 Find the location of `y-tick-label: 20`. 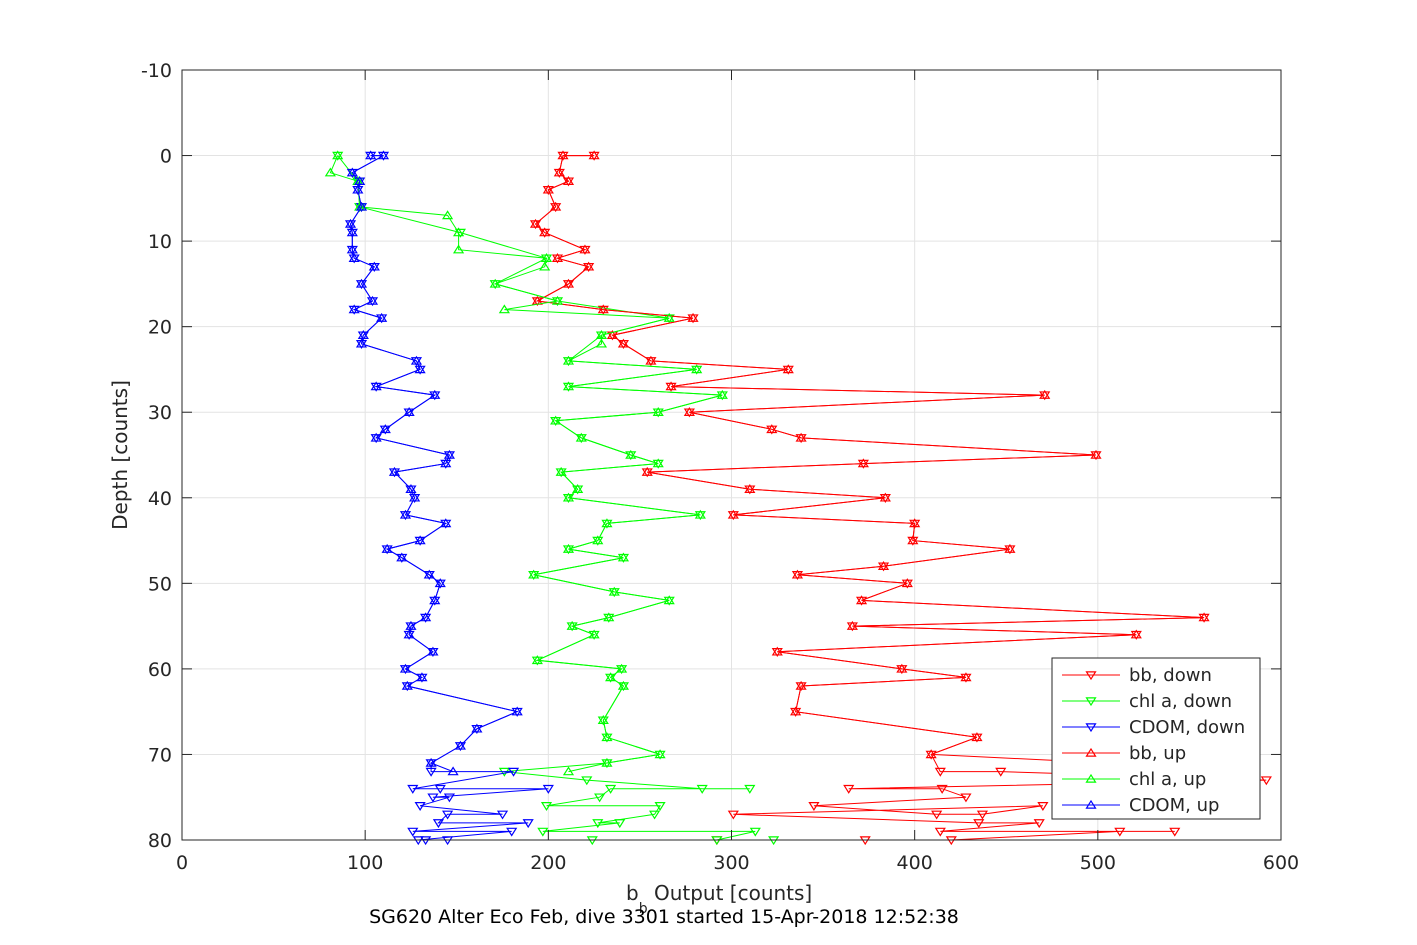

y-tick-label: 20 is located at coordinates (160, 328).